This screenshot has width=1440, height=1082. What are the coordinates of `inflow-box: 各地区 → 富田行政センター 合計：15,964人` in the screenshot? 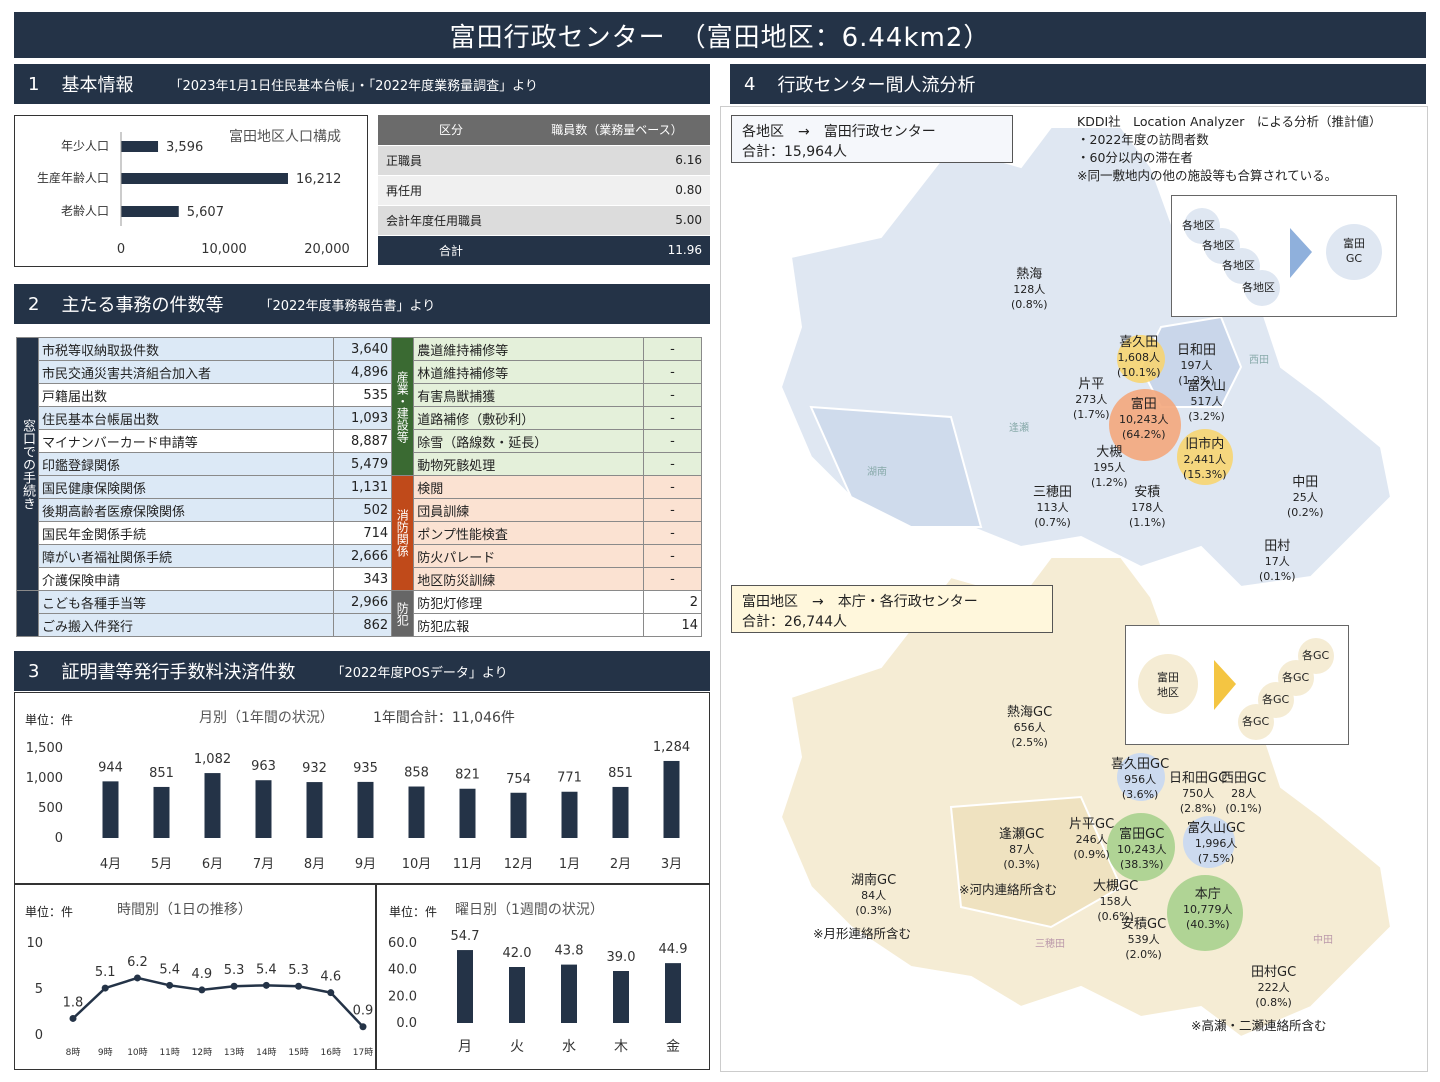 It's located at (872, 139).